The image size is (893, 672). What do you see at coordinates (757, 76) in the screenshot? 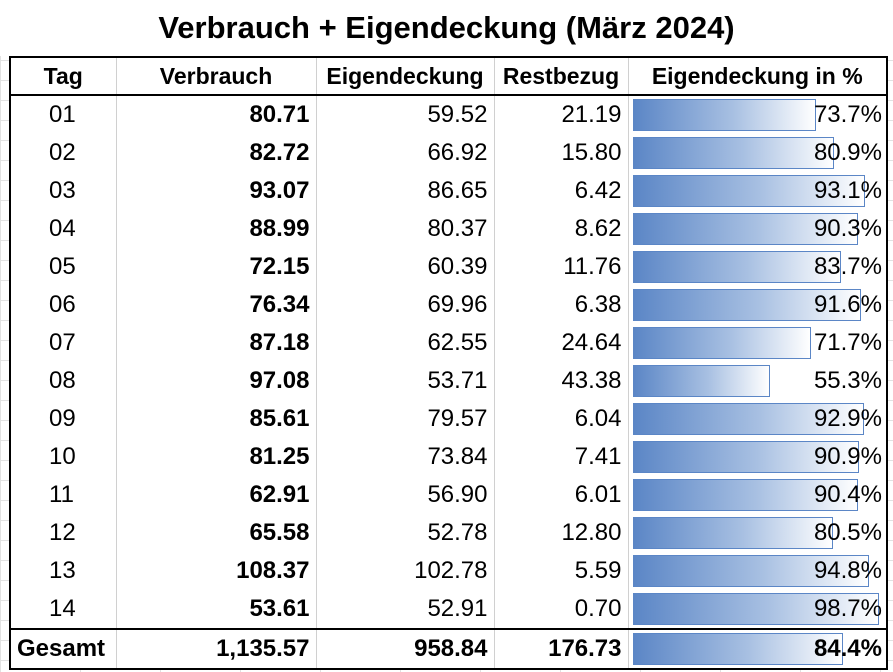
I see `header-eigendeckung-pct: Eigendeckung in %` at bounding box center [757, 76].